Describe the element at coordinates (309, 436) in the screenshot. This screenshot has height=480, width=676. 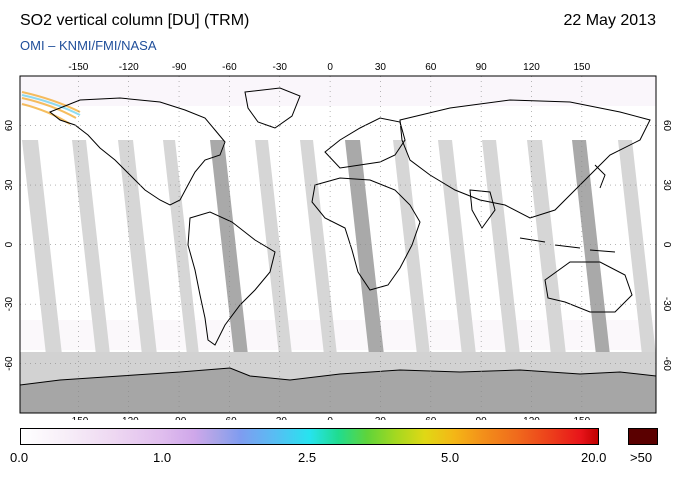
I see `colorbar` at that location.